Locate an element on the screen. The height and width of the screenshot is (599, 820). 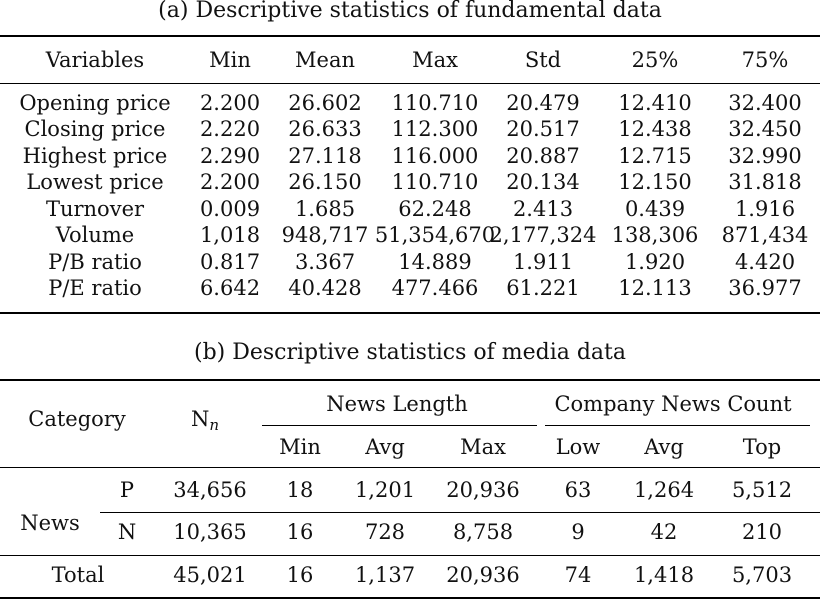
table-a-cell: 1,018 is located at coordinates (230, 235).